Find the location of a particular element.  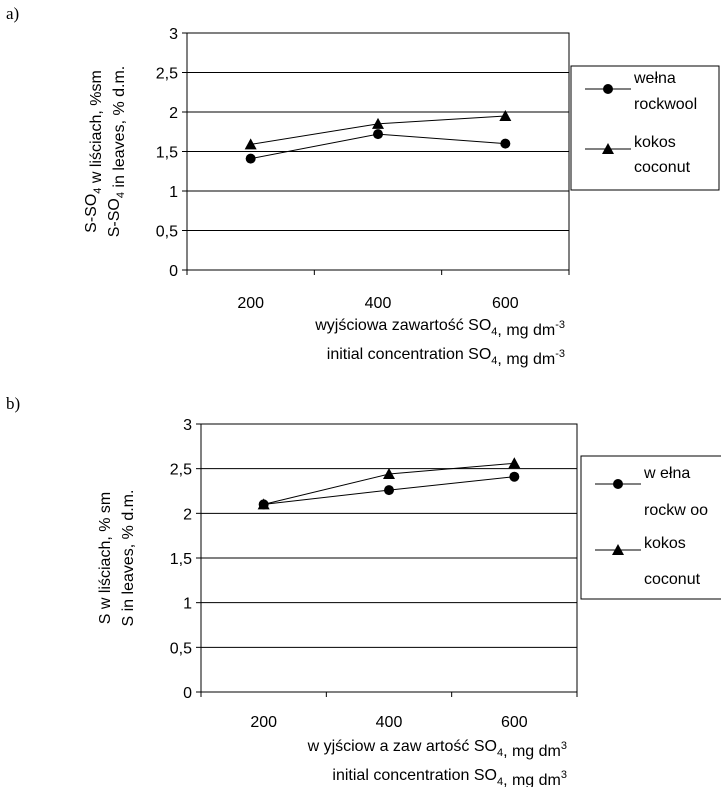

panel-a-label: a) is located at coordinates (13, 13).